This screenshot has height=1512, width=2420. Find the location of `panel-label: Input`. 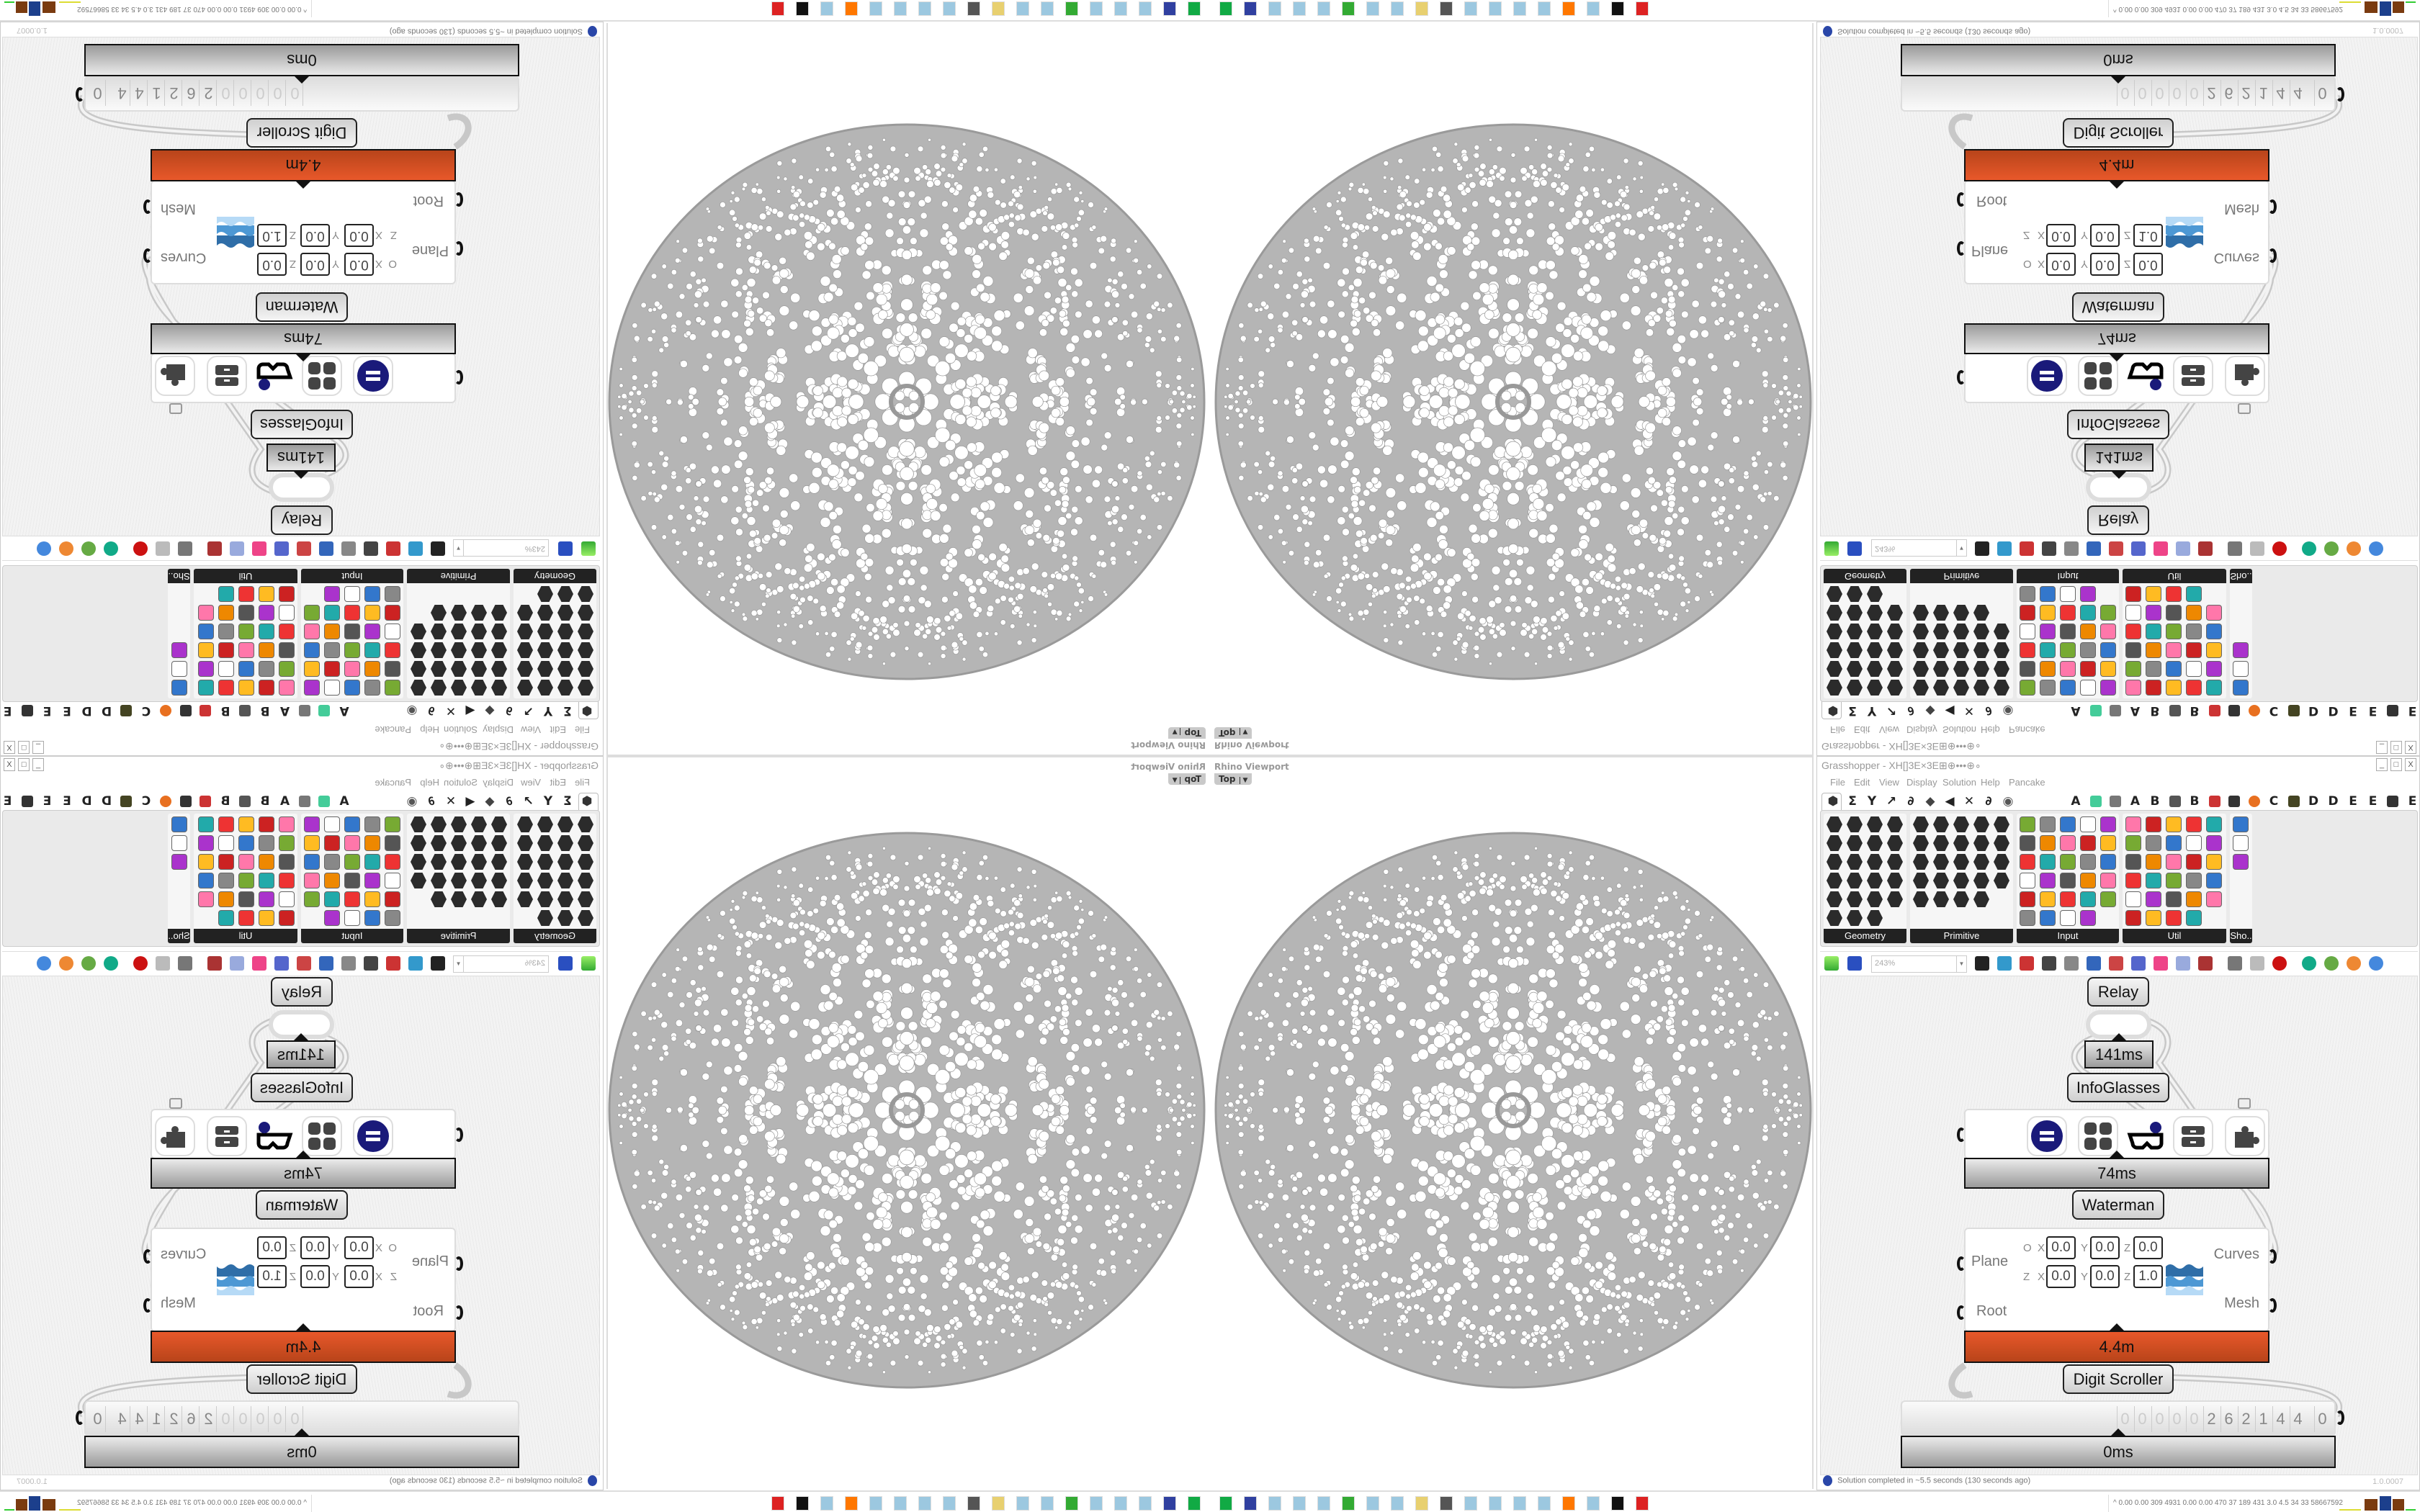

panel-label: Input is located at coordinates (2068, 576).